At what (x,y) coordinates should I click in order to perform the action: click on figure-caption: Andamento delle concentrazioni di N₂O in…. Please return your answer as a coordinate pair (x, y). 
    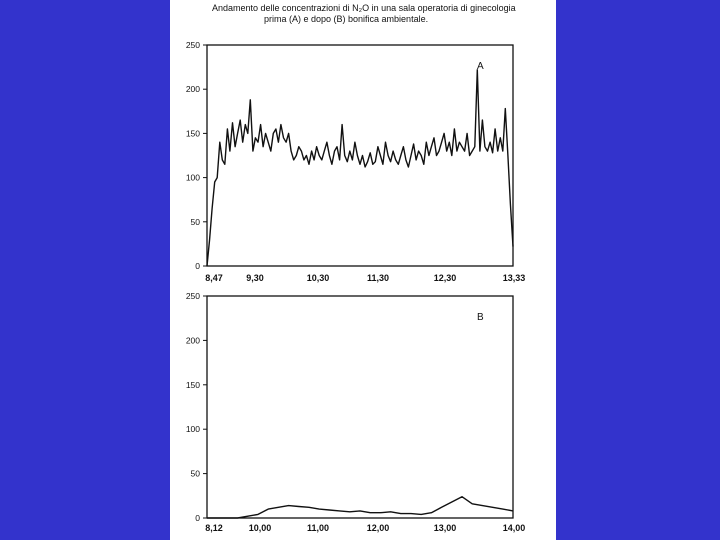
    Looking at the image, I should click on (382, 14).